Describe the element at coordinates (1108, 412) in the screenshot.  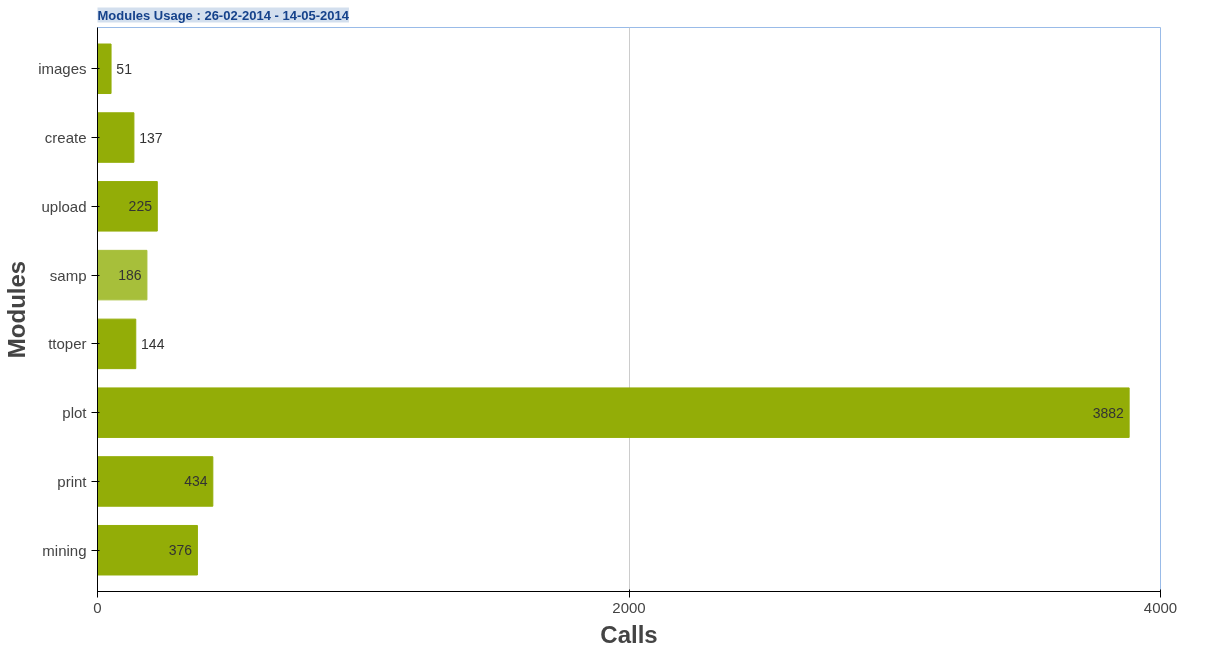
I see `data-label: 3882` at that location.